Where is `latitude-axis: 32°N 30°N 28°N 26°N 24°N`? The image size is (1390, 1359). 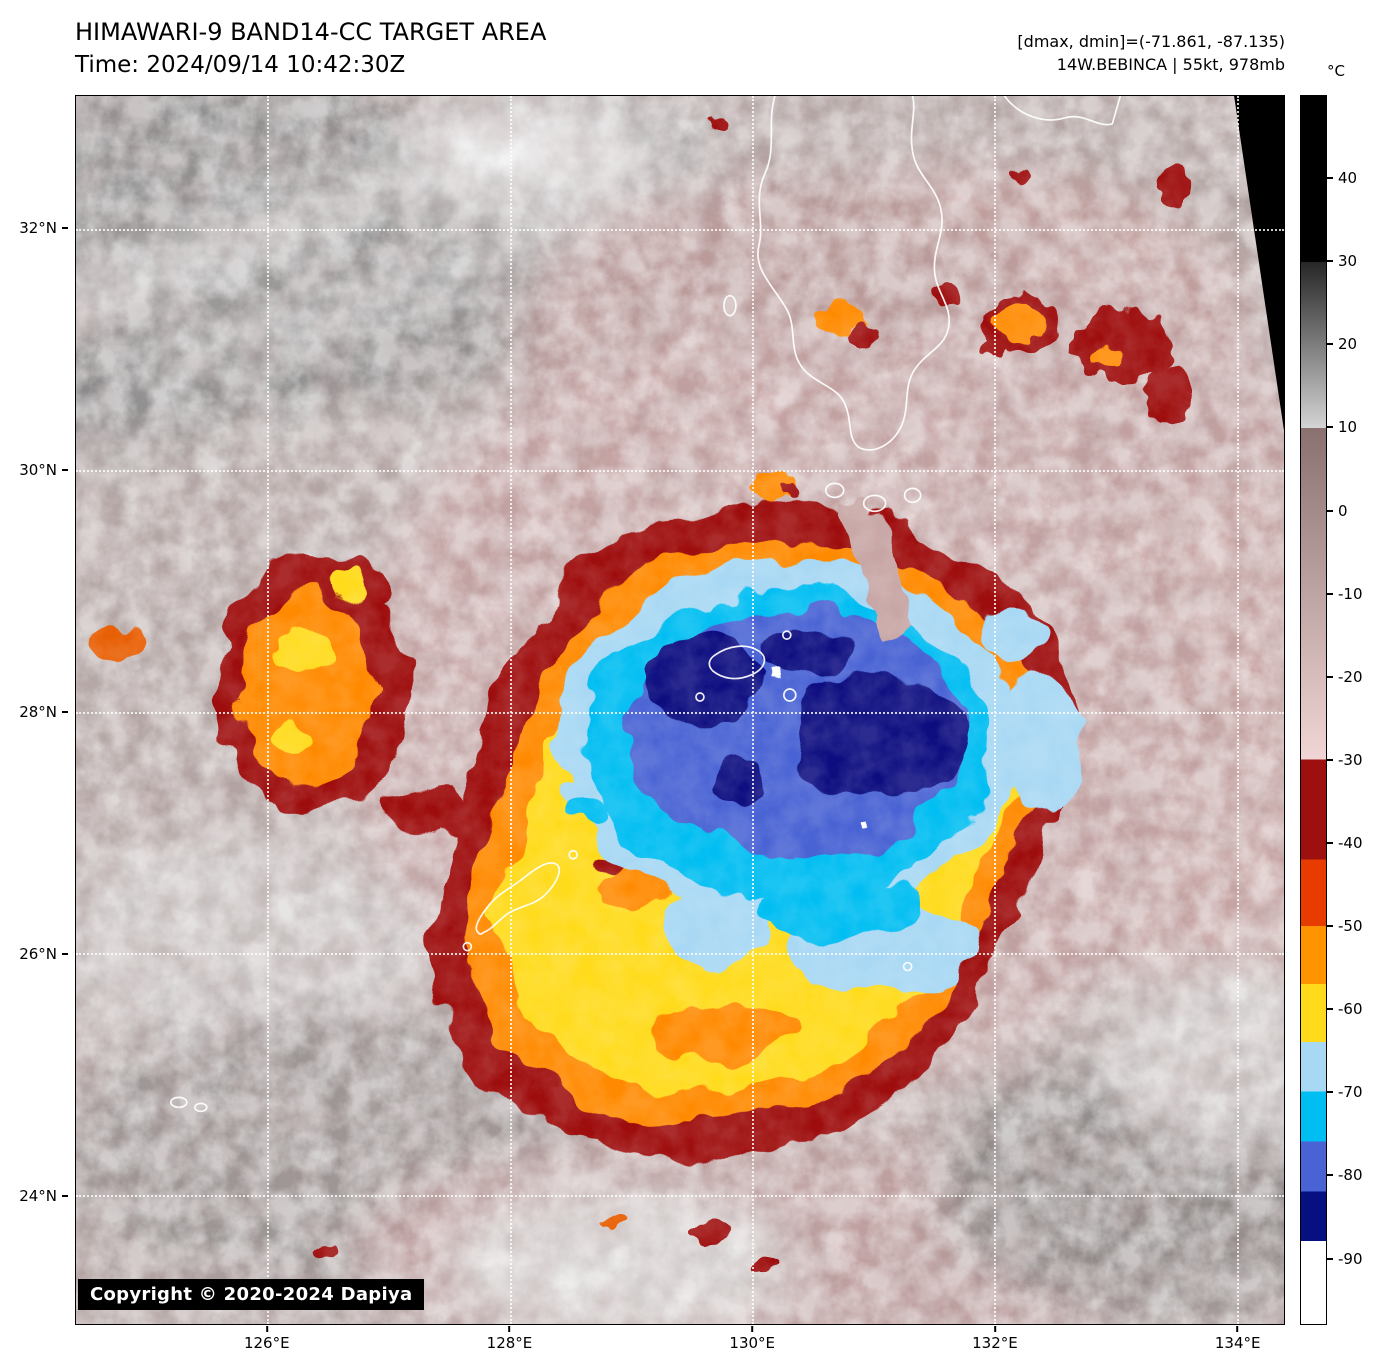
latitude-axis: 32°N 30°N 28°N 26°N 24°N is located at coordinates (34, 710).